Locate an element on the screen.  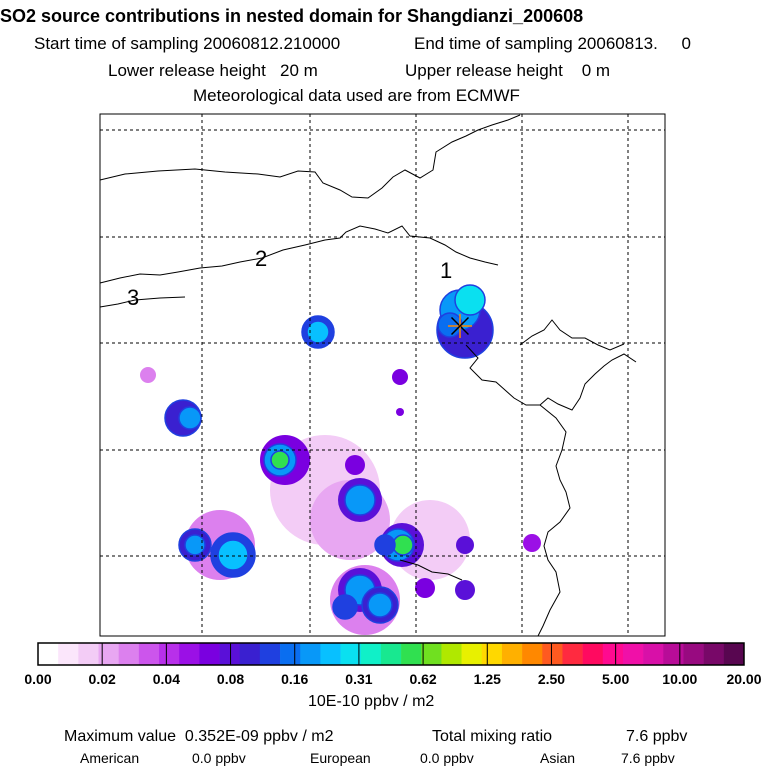
european-value: 0.0 ppbv is located at coordinates (447, 758).